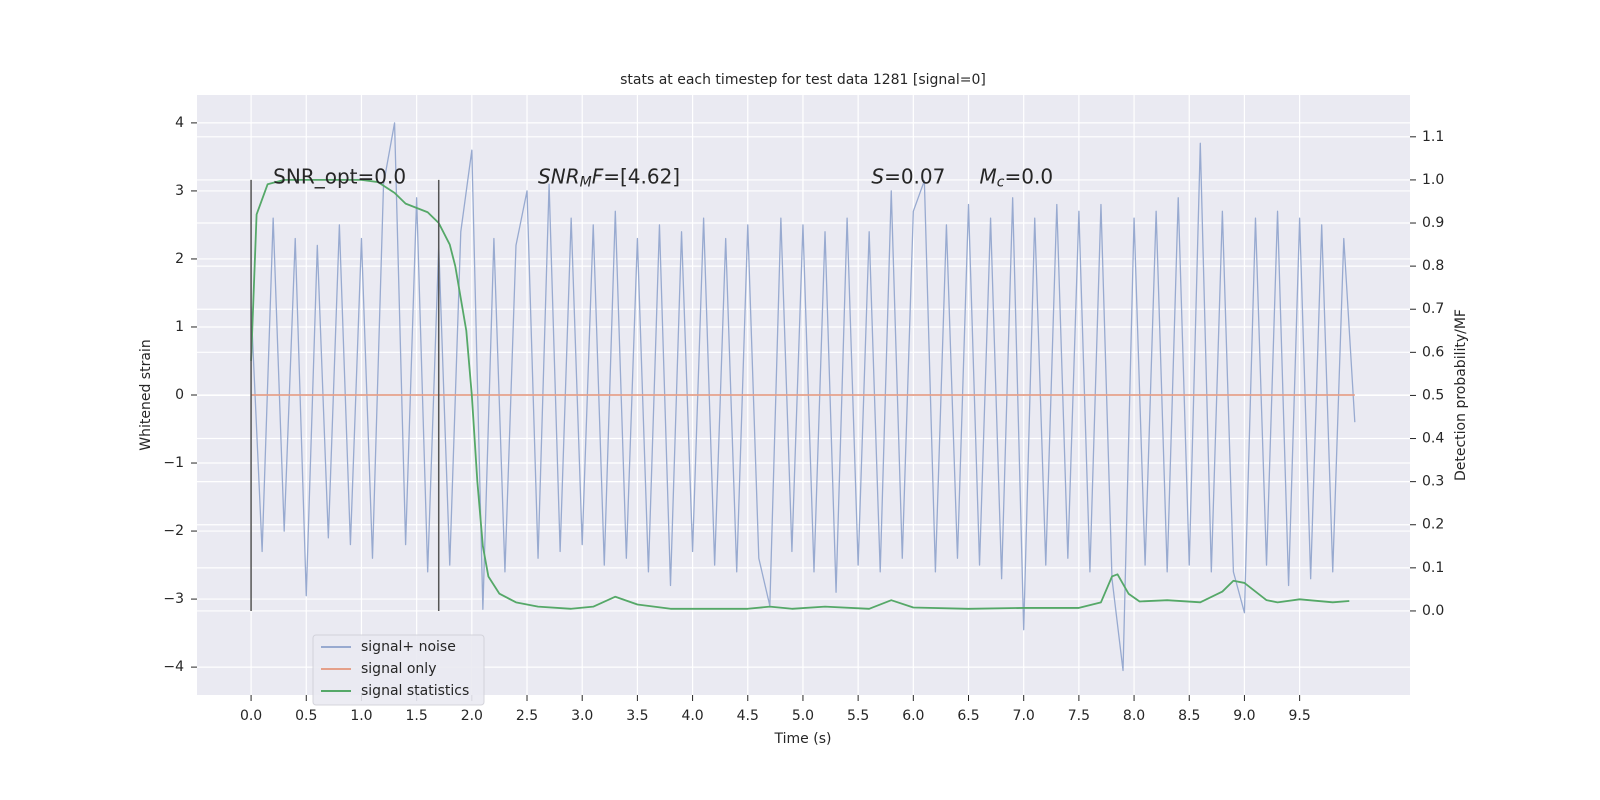  Describe the element at coordinates (361, 716) in the screenshot. I see `x-tick-label: 1.0` at that location.